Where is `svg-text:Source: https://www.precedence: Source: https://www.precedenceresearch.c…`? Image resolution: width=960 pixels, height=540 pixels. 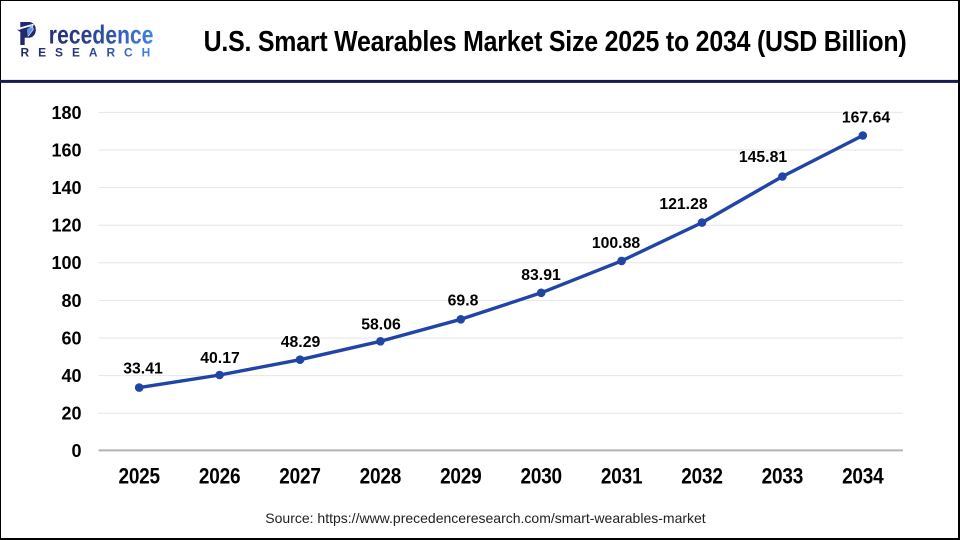 svg-text:Source: https://www.precedence: Source: https://www.precedenceresearch.c… is located at coordinates (485, 518).